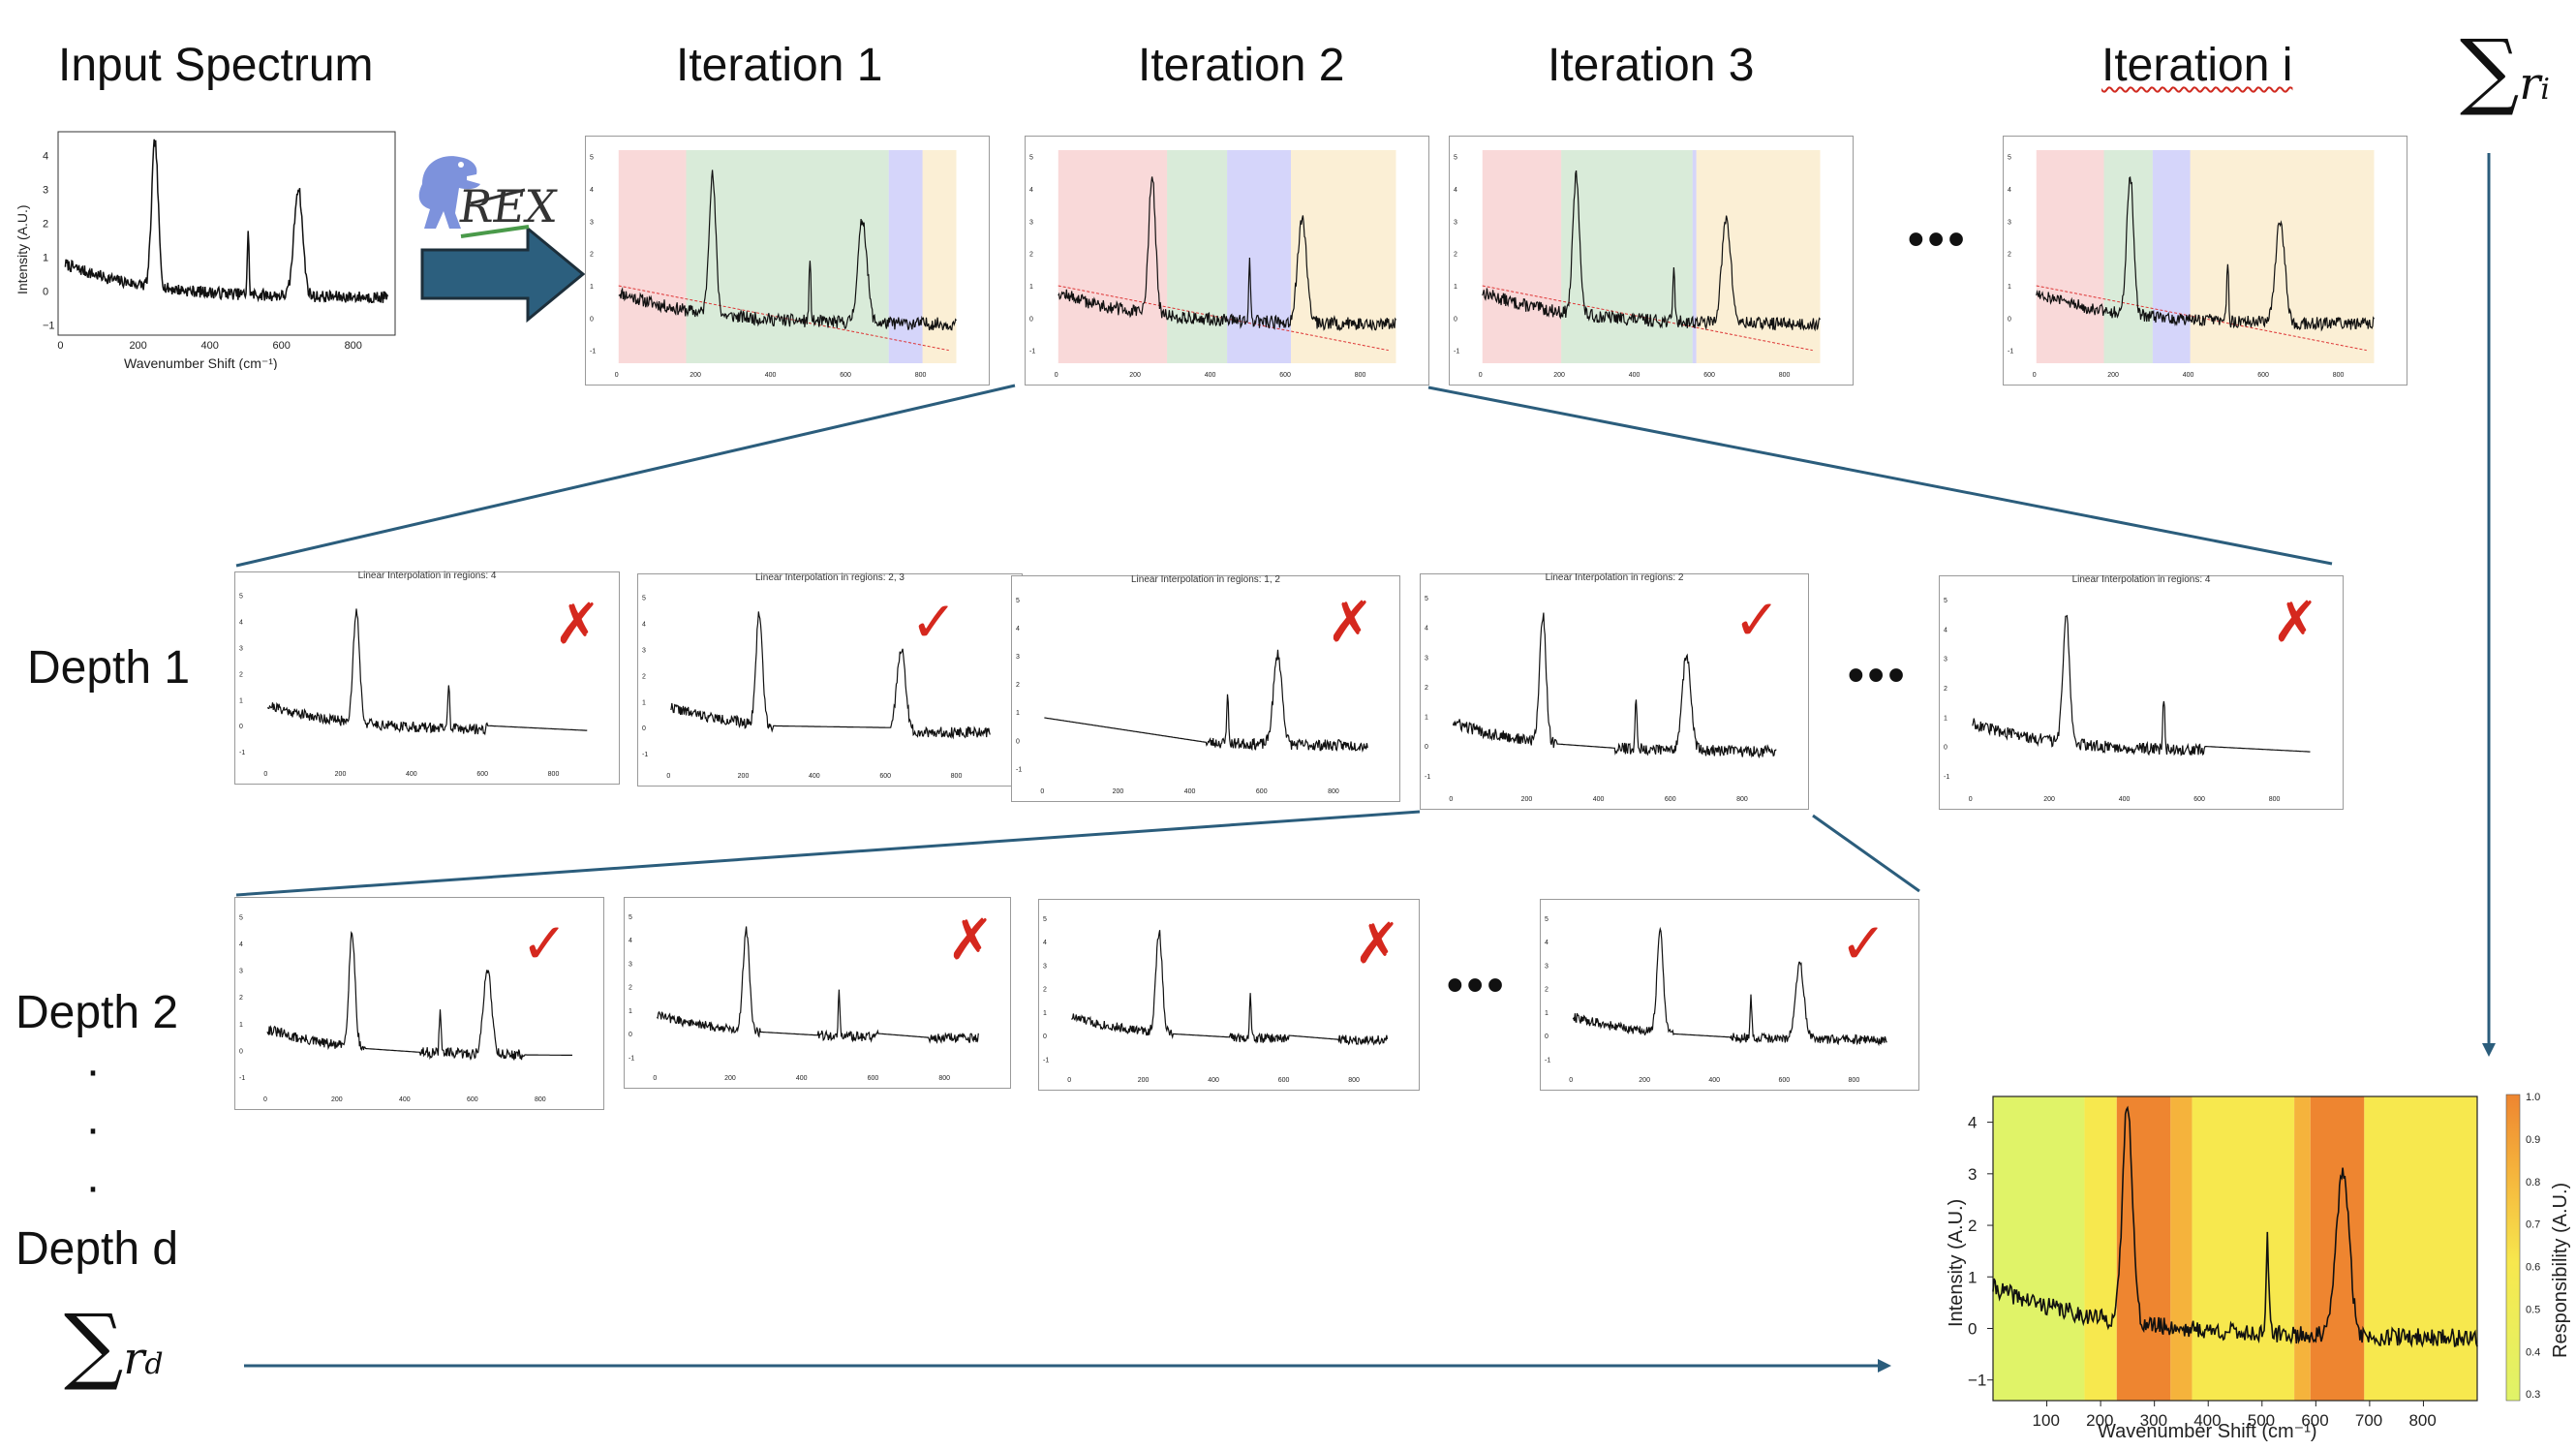 The width and height of the screenshot is (2576, 1450). Describe the element at coordinates (1878, 675) in the screenshot. I see `ellipsis-depth1: •••` at that location.